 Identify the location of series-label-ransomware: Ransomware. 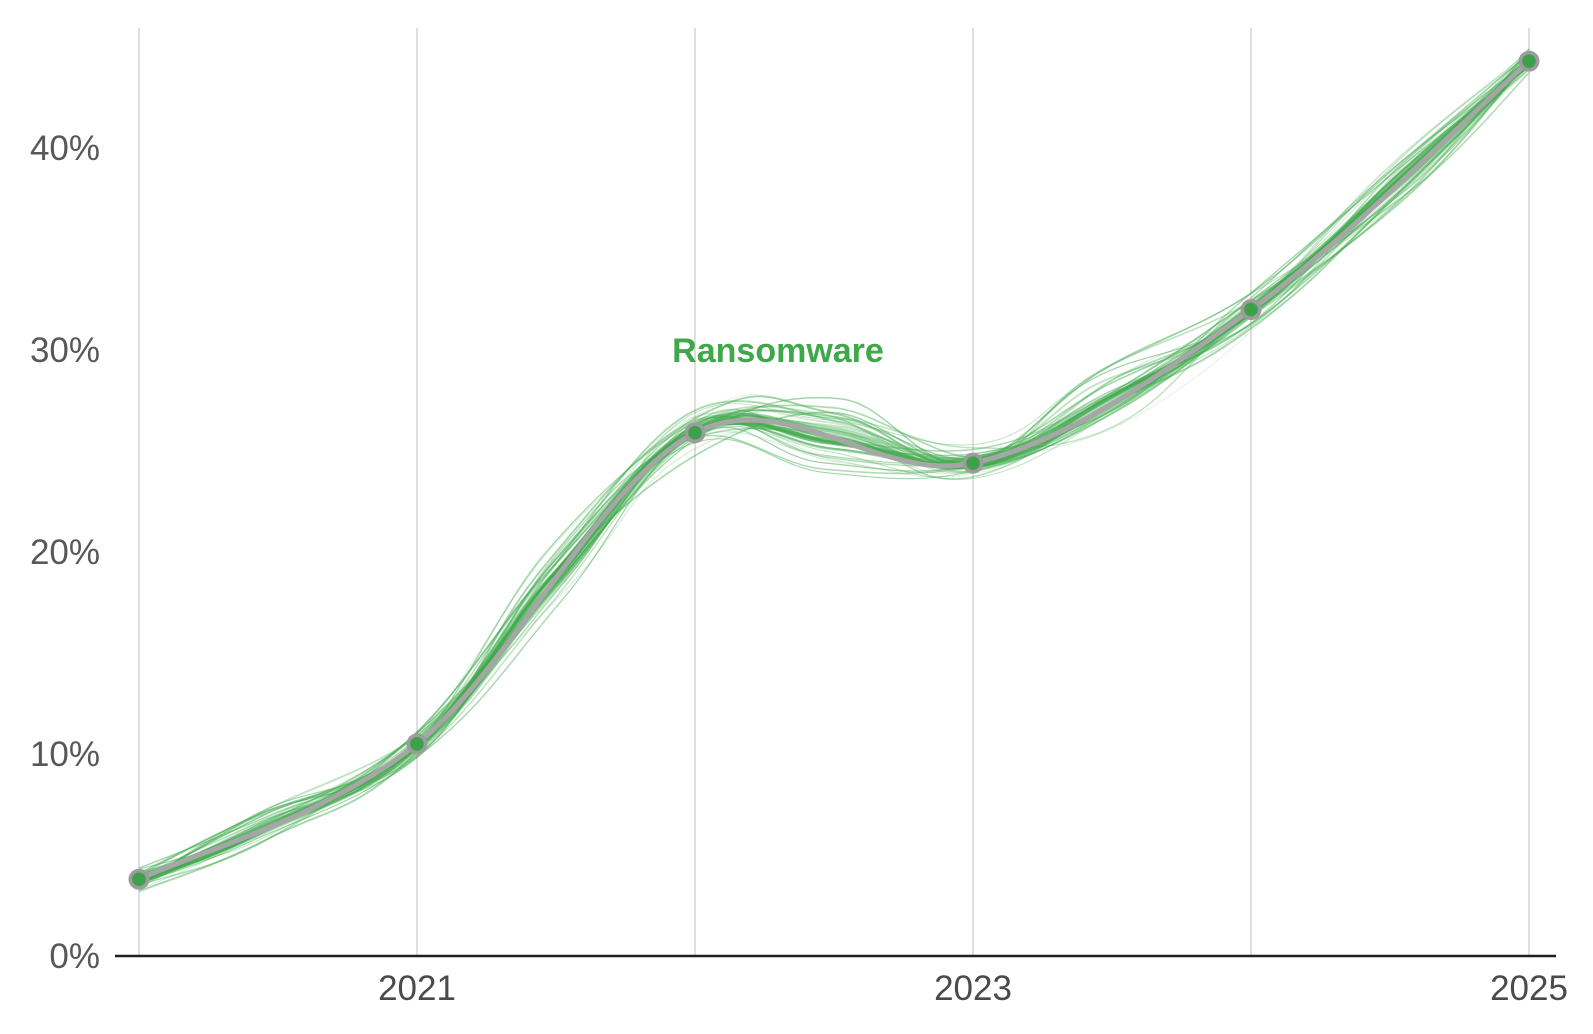
(778, 351).